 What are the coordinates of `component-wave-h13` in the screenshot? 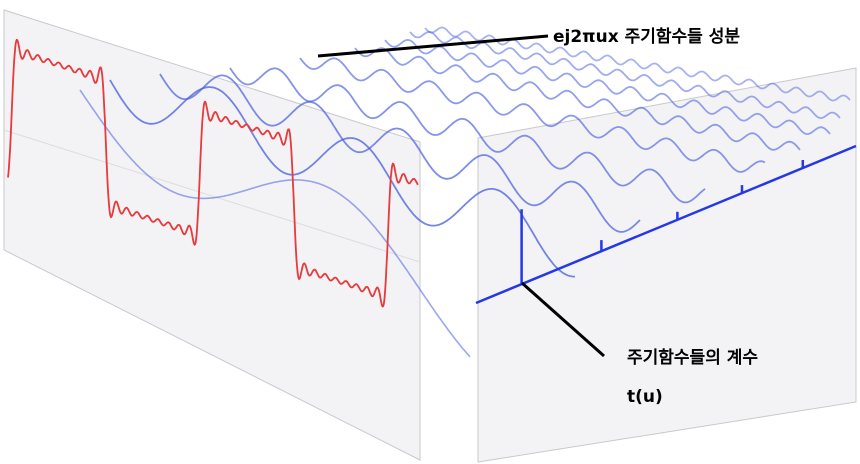 It's located at (607, 87).